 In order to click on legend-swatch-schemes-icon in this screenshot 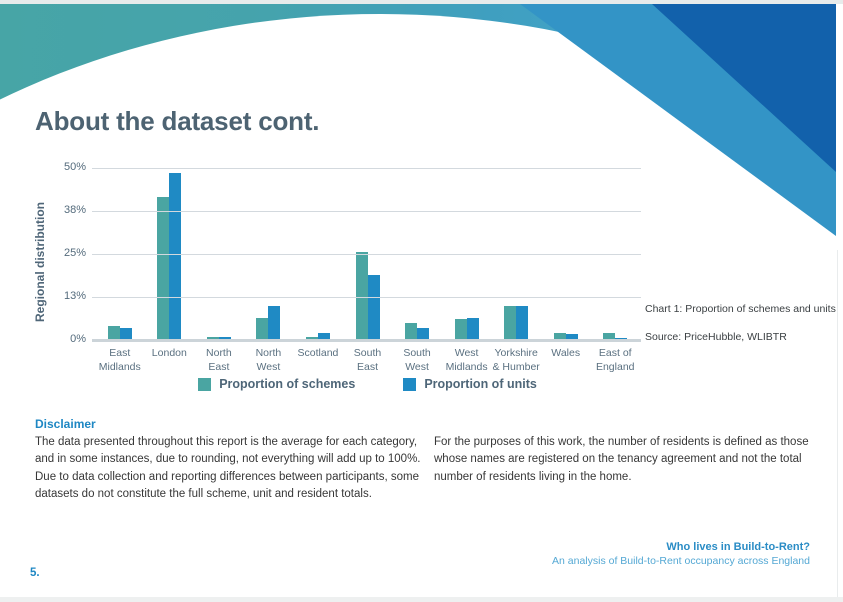, I will do `click(205, 384)`.